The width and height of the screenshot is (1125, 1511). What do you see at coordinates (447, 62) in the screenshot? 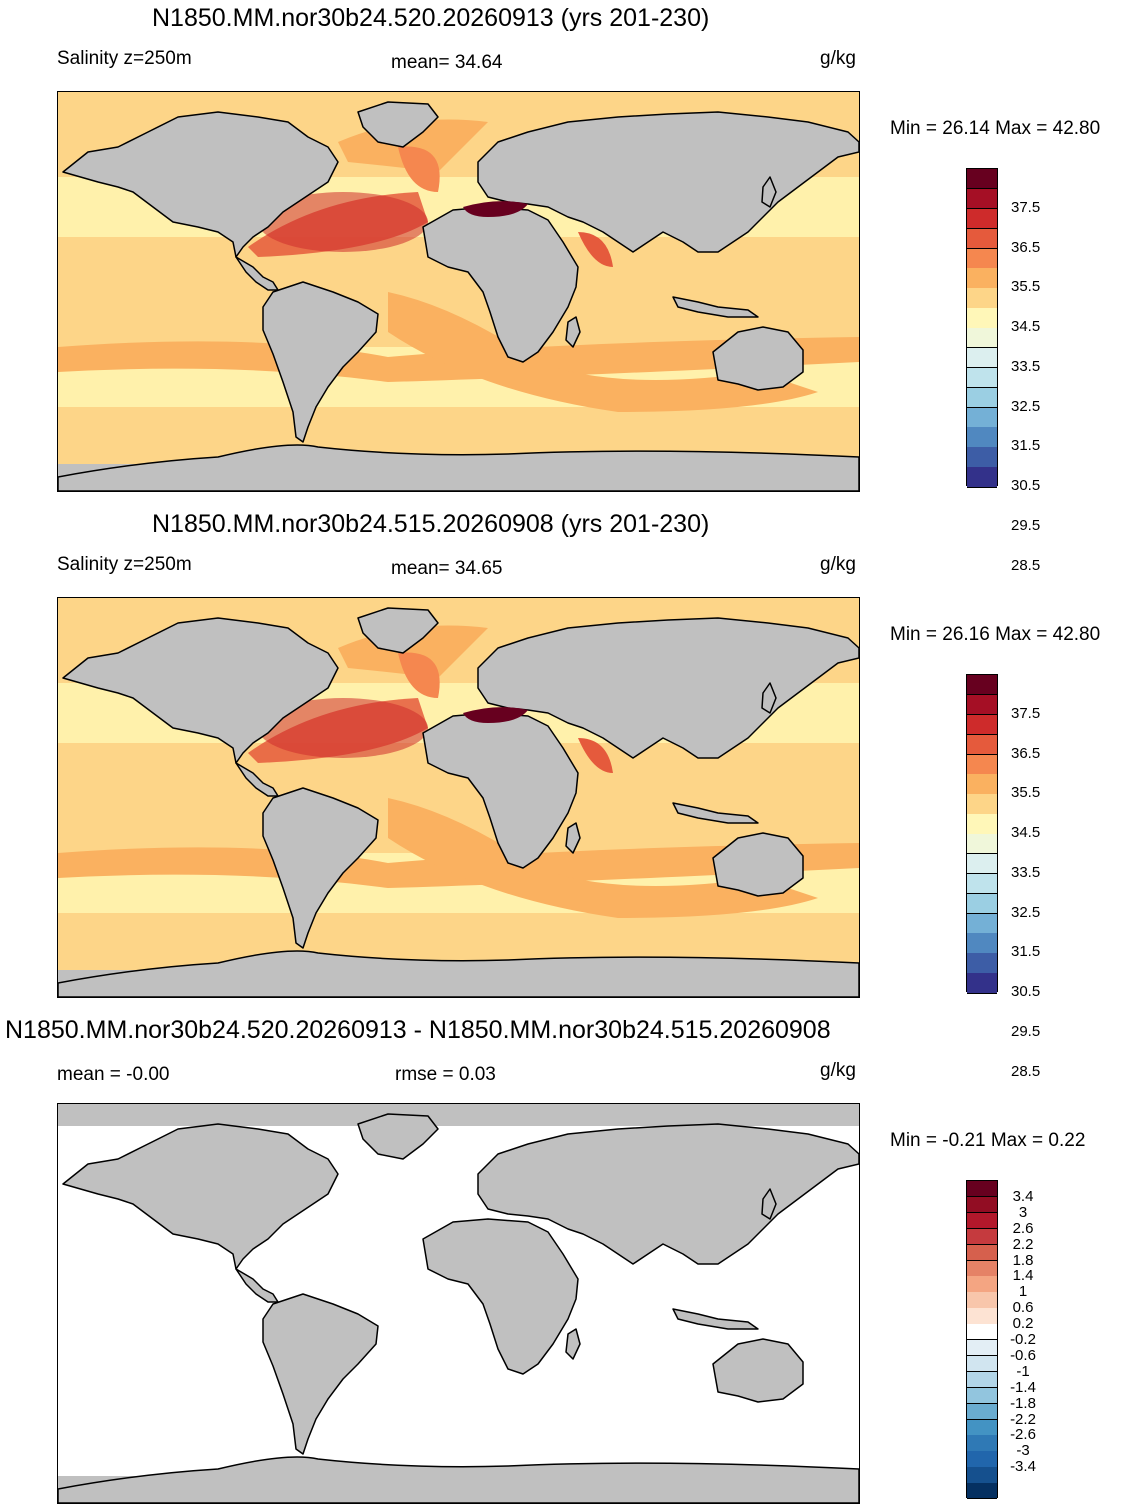
I see `mean-label: mean= 34.64` at bounding box center [447, 62].